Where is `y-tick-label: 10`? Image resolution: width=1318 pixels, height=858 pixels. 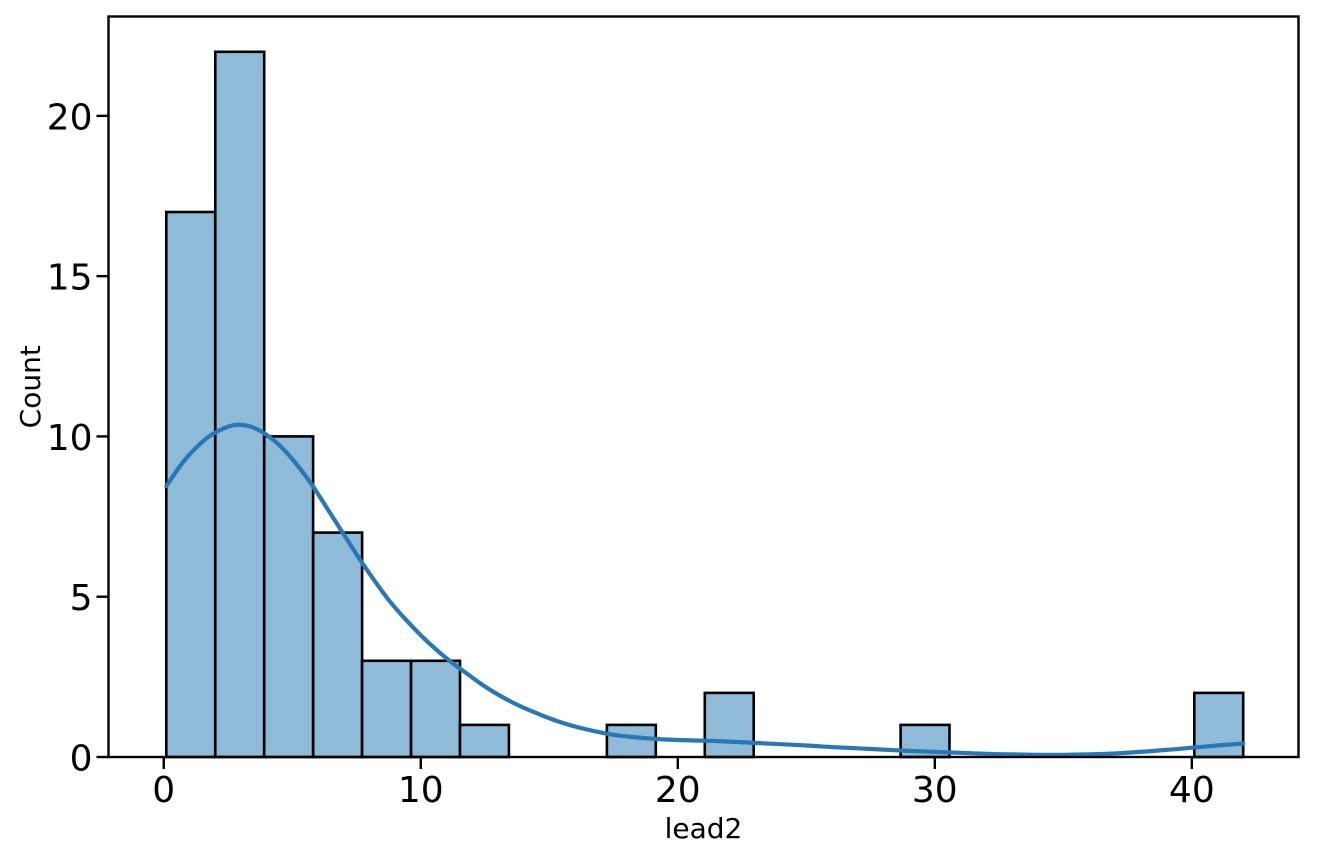 y-tick-label: 10 is located at coordinates (70, 438).